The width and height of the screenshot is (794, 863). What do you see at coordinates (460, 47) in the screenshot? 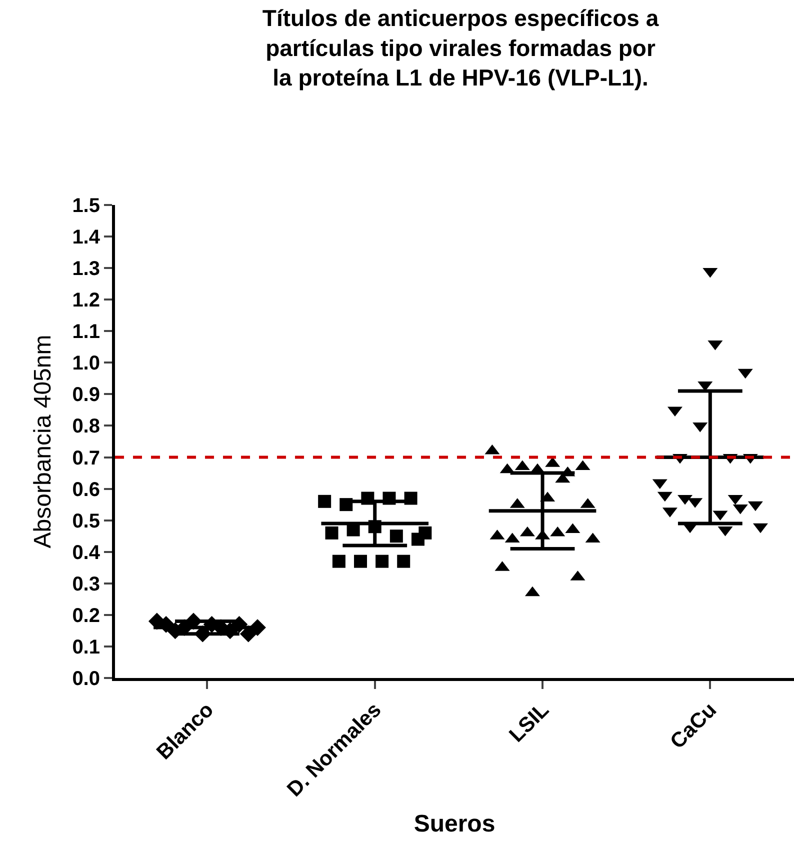
I see `chart-title: Títulos de anticuerpos específicos a partículas tipo virales formadas por la proteína L1 de HPV-16 (VLP-L1).` at bounding box center [460, 47].